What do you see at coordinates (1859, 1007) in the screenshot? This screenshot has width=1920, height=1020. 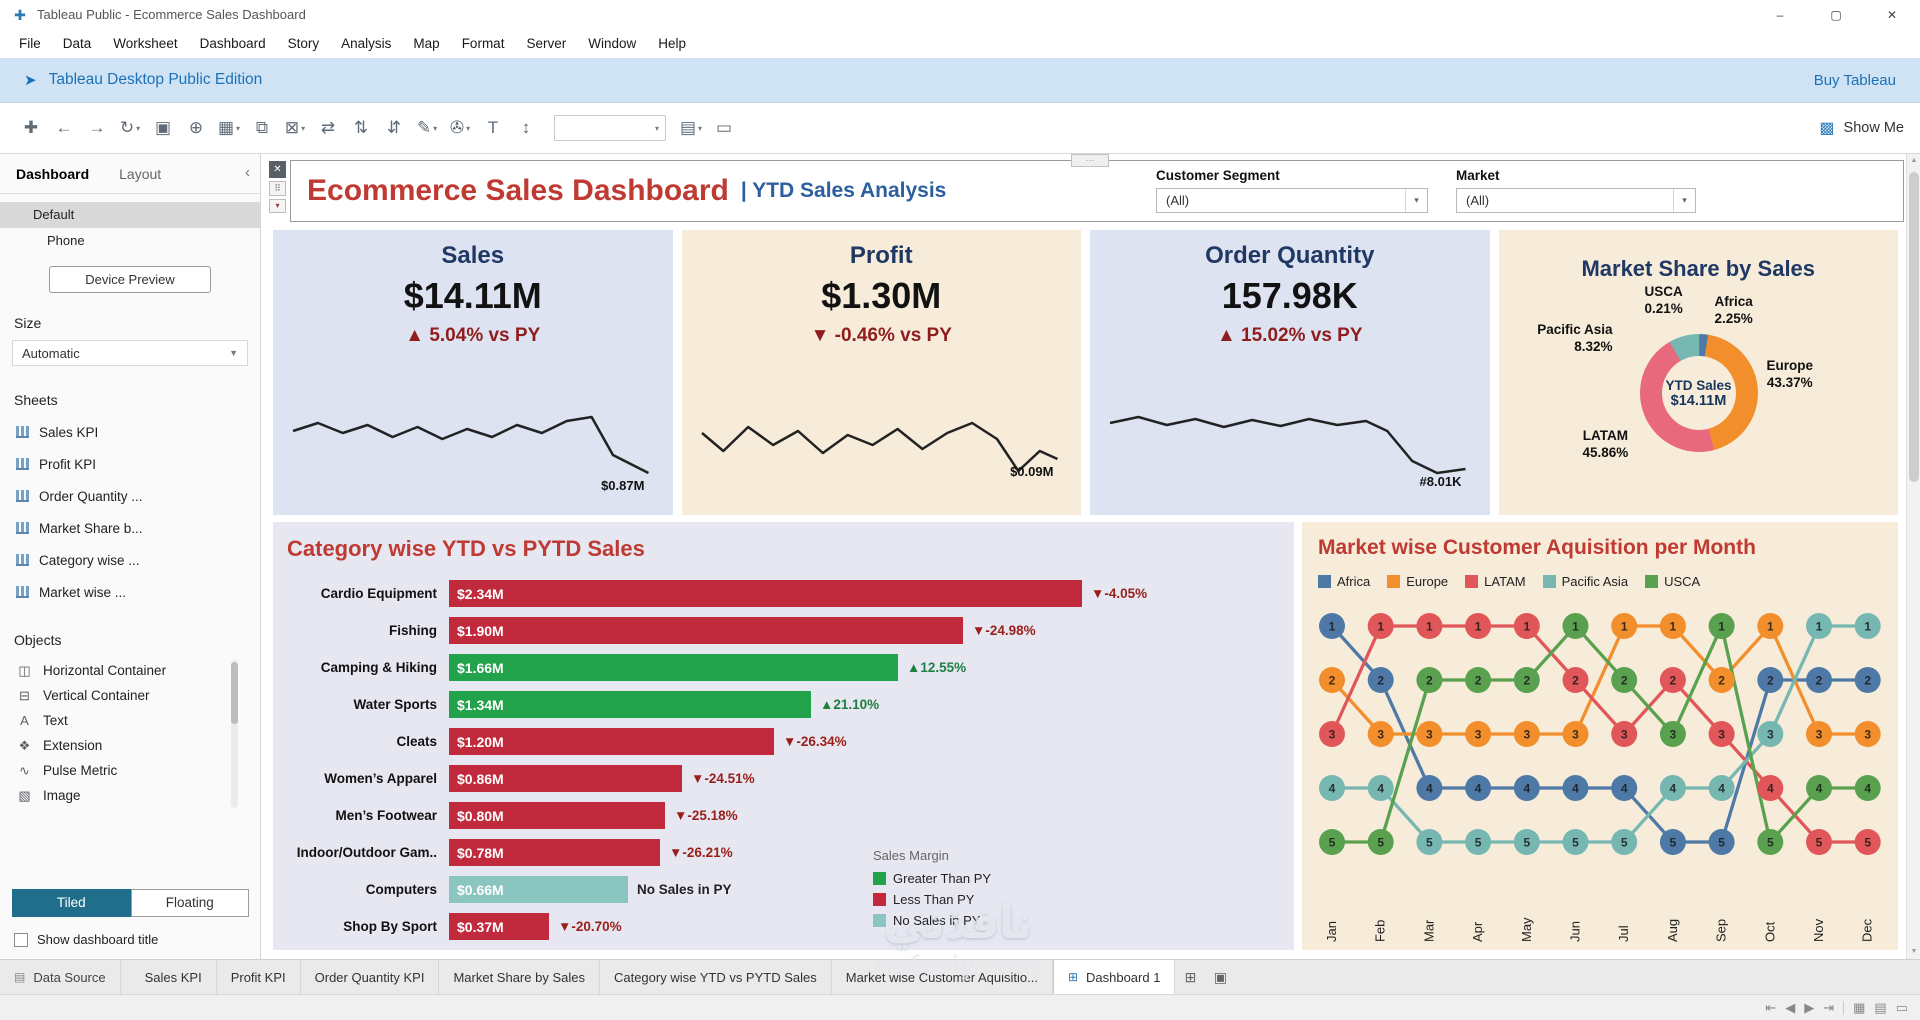 I see `show-sheet-sorter-icon: ▦` at bounding box center [1859, 1007].